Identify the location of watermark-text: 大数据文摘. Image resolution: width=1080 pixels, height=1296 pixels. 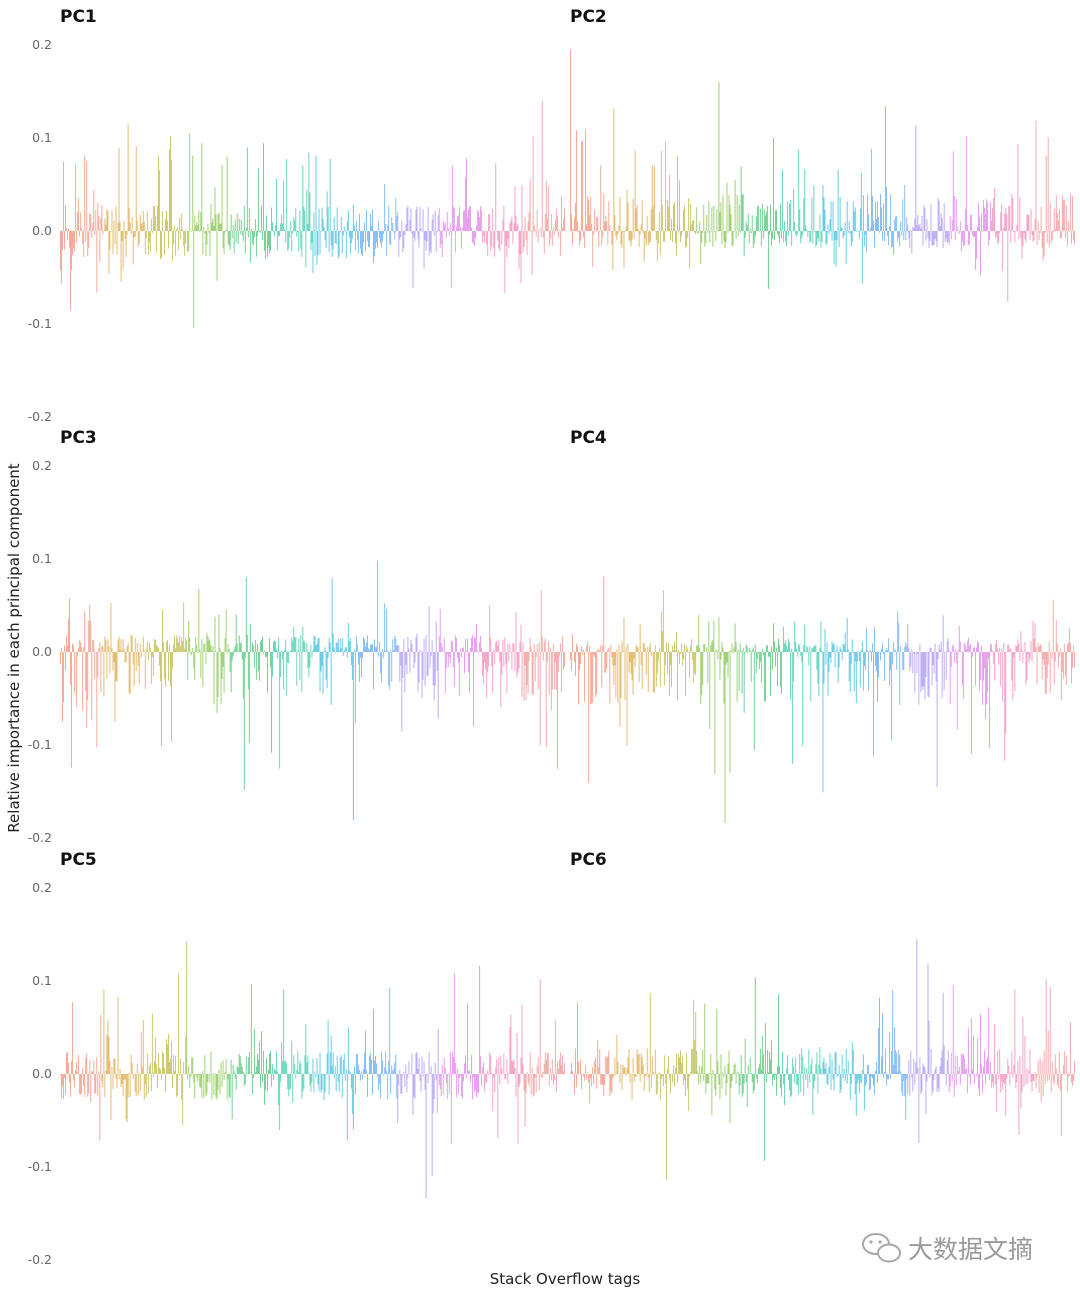
(970, 1249).